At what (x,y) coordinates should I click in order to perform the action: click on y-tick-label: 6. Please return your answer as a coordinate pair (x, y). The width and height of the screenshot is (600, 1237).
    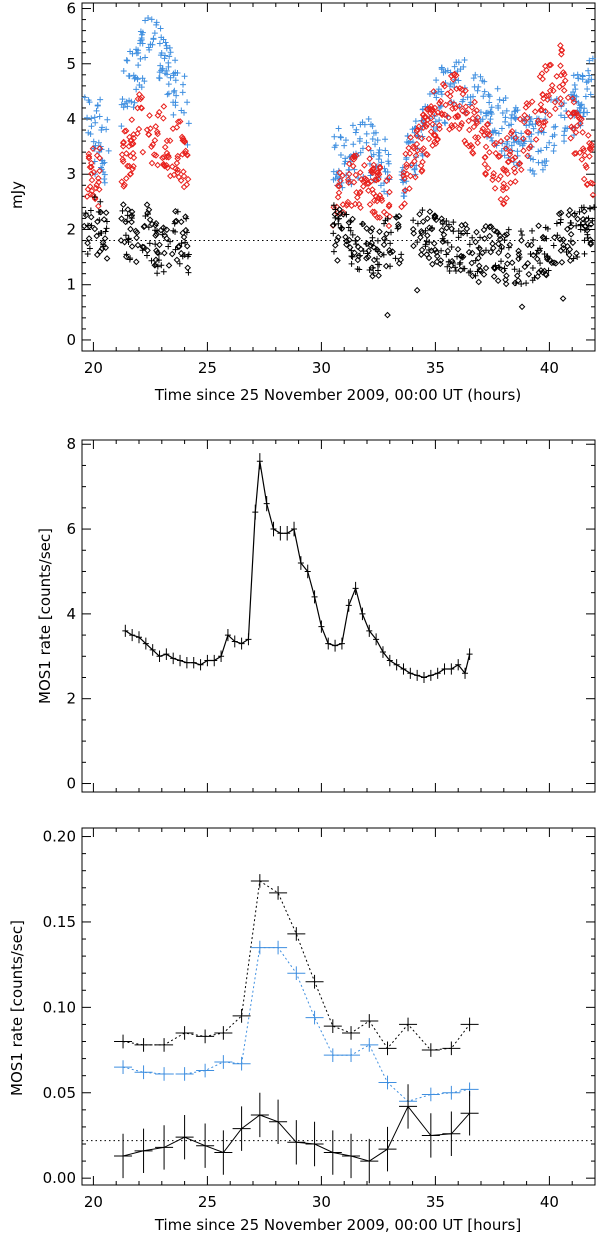
    Looking at the image, I should click on (71, 9).